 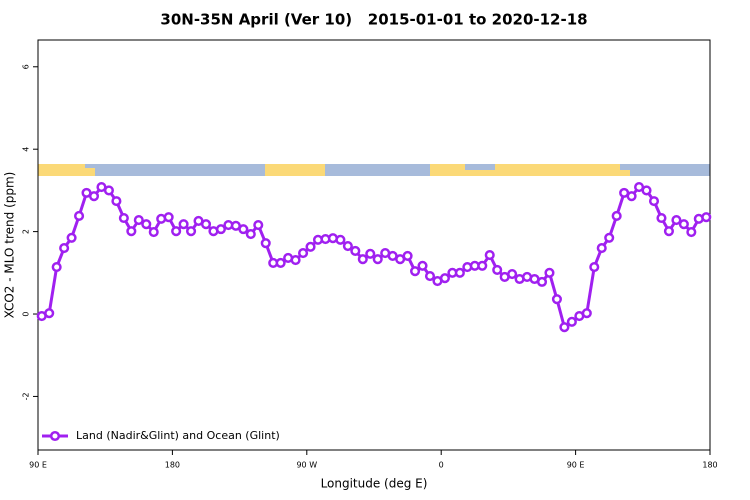 What do you see at coordinates (374, 170) in the screenshot?
I see `land-ocean-band` at bounding box center [374, 170].